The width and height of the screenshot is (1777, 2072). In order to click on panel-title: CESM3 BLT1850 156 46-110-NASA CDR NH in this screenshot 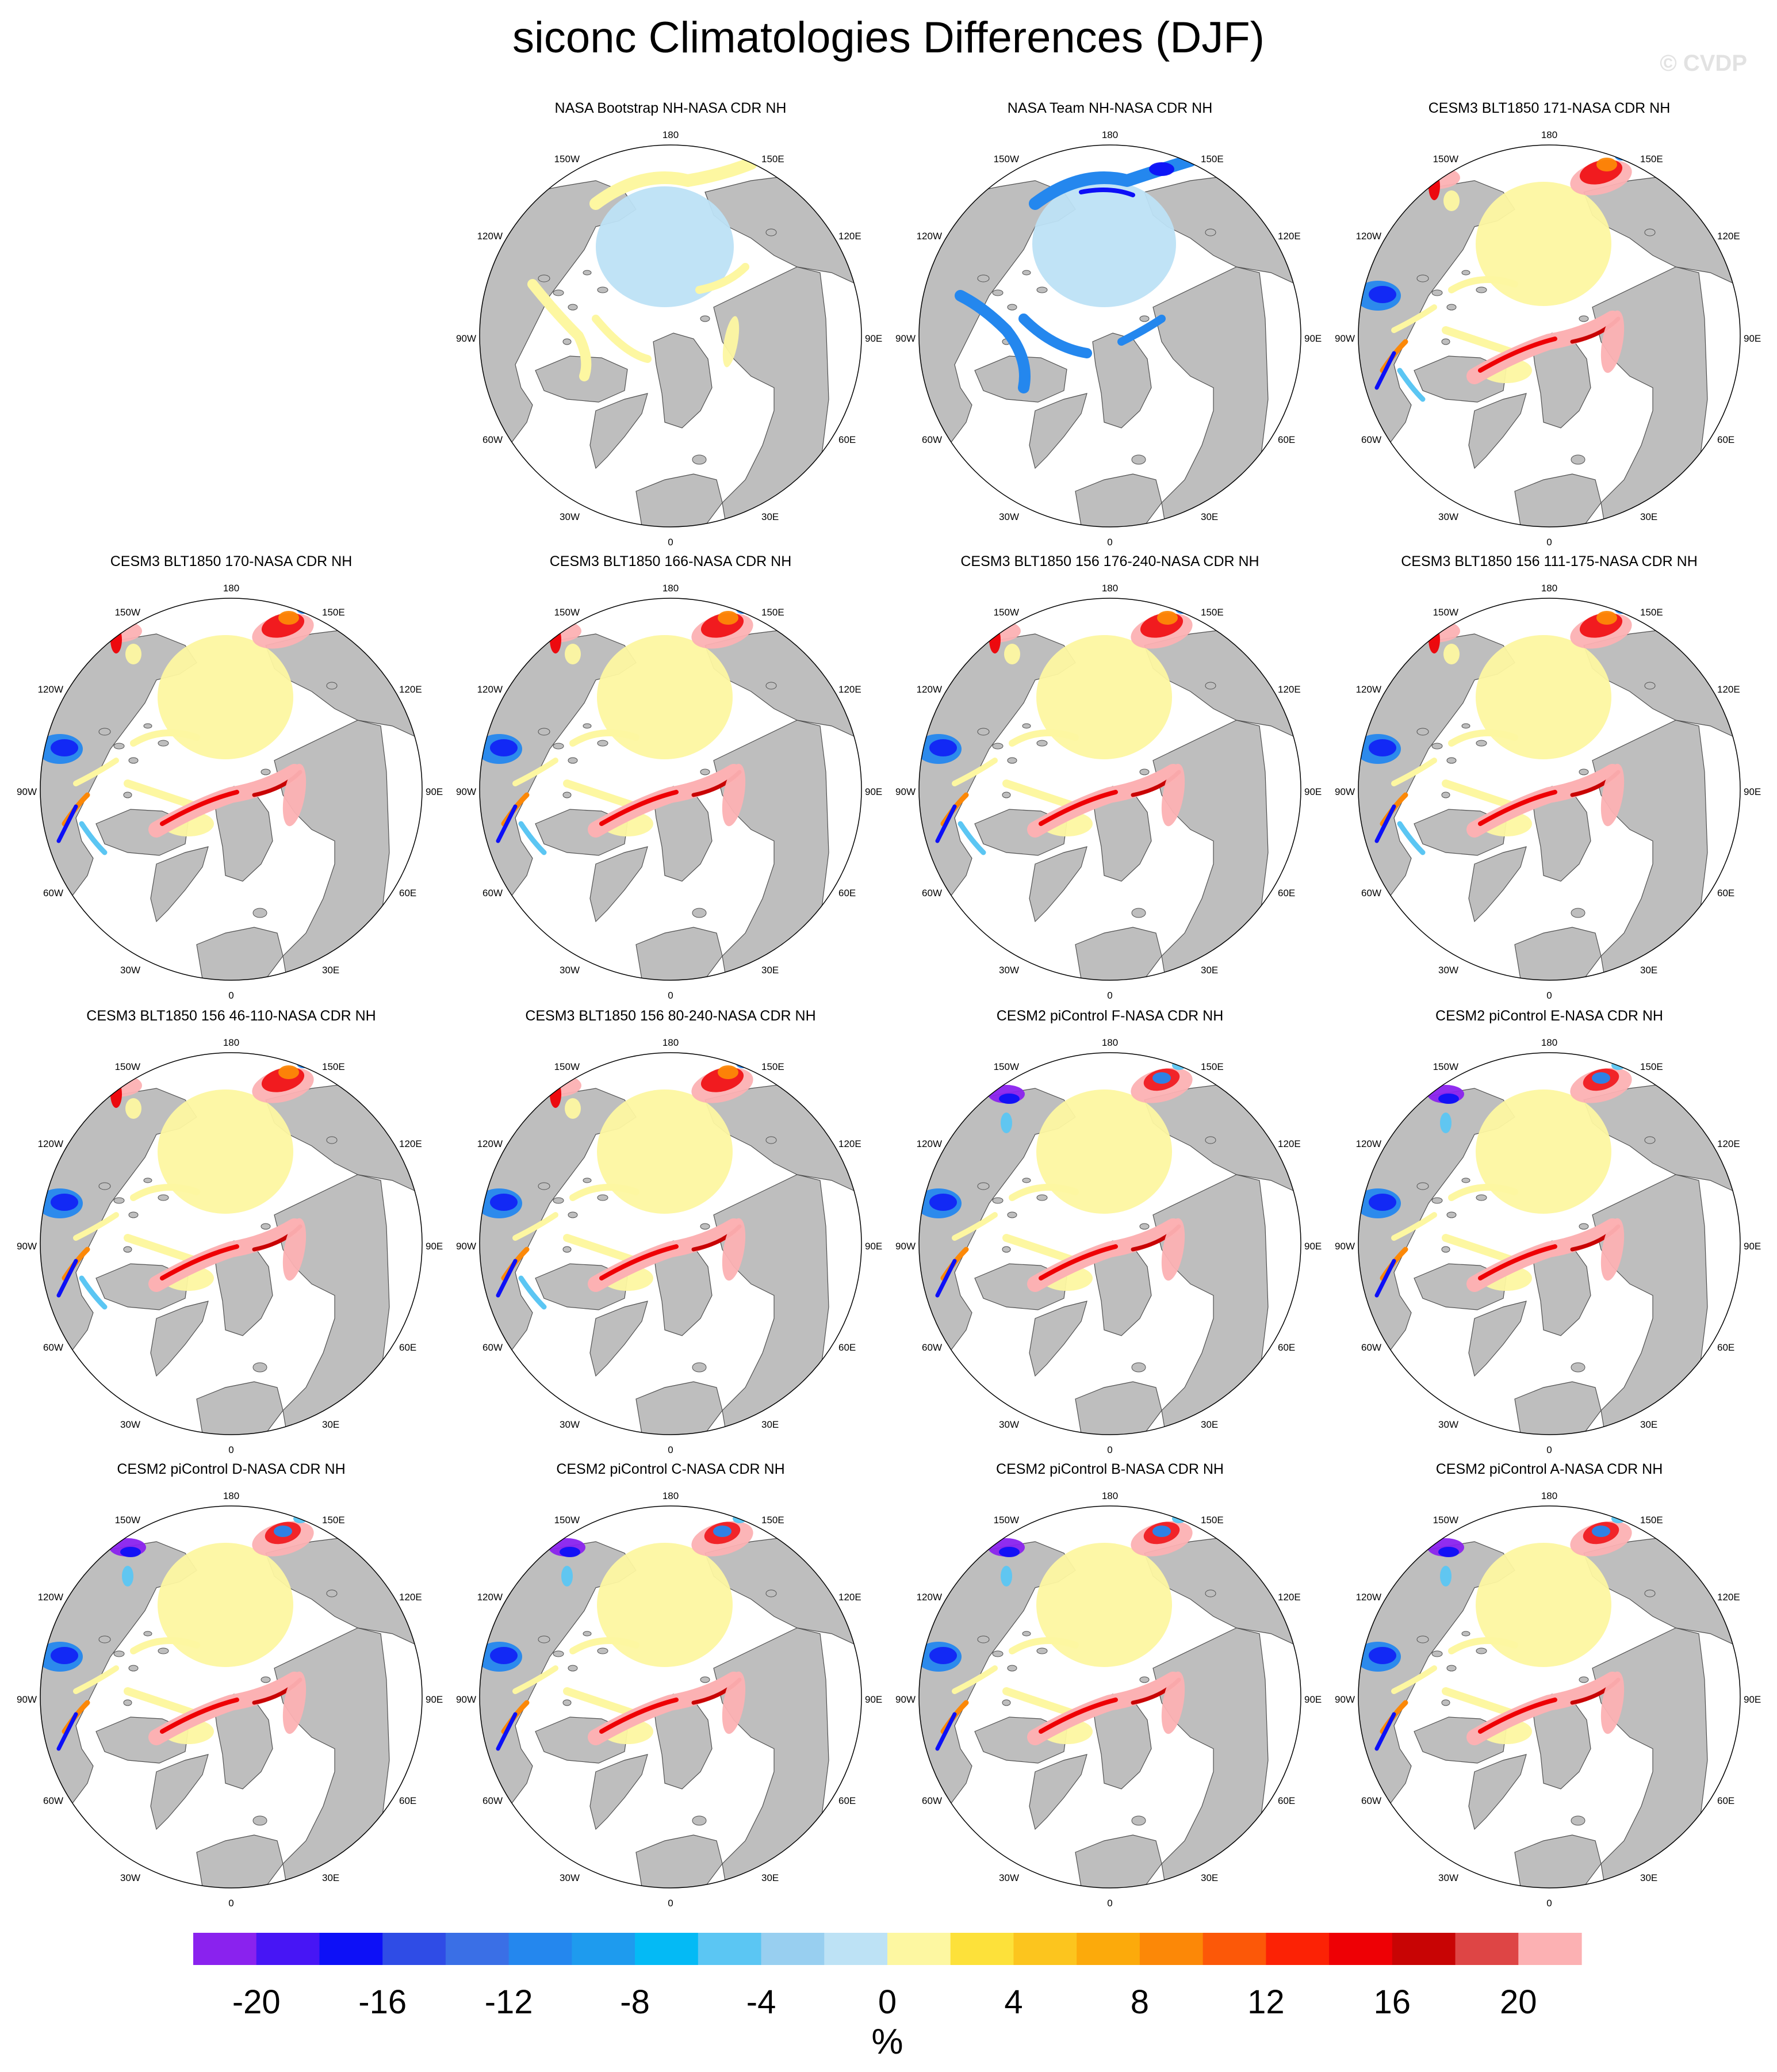, I will do `click(231, 1016)`.